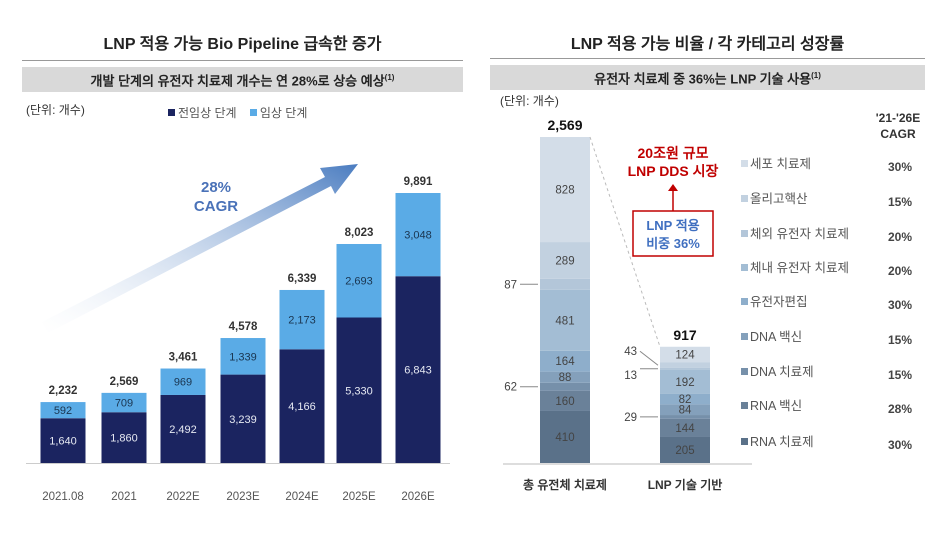 The image size is (940, 548). Describe the element at coordinates (564, 321) in the screenshot. I see `data-label: 481` at that location.